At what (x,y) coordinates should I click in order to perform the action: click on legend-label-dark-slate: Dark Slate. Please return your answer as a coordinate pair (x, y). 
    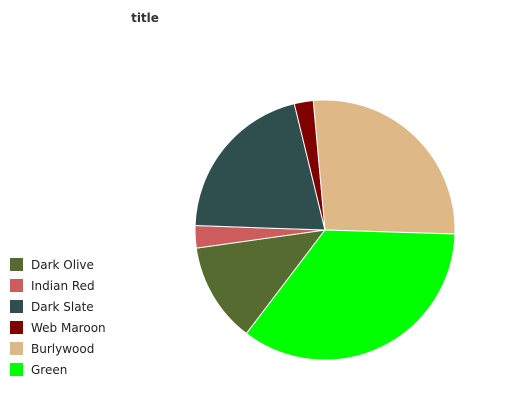
    Looking at the image, I should click on (62, 307).